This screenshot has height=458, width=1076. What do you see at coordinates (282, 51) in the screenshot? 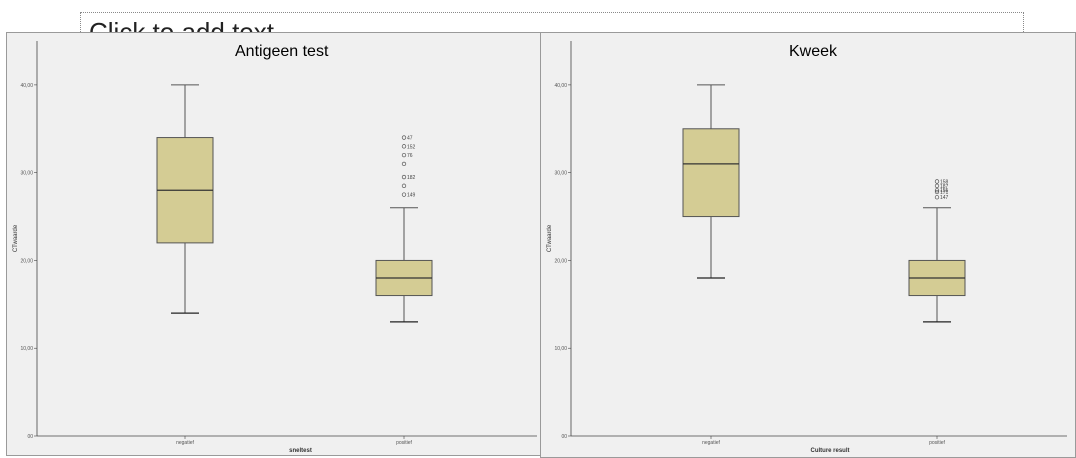
I see `chart-title-antigeen: Antigeen test` at bounding box center [282, 51].